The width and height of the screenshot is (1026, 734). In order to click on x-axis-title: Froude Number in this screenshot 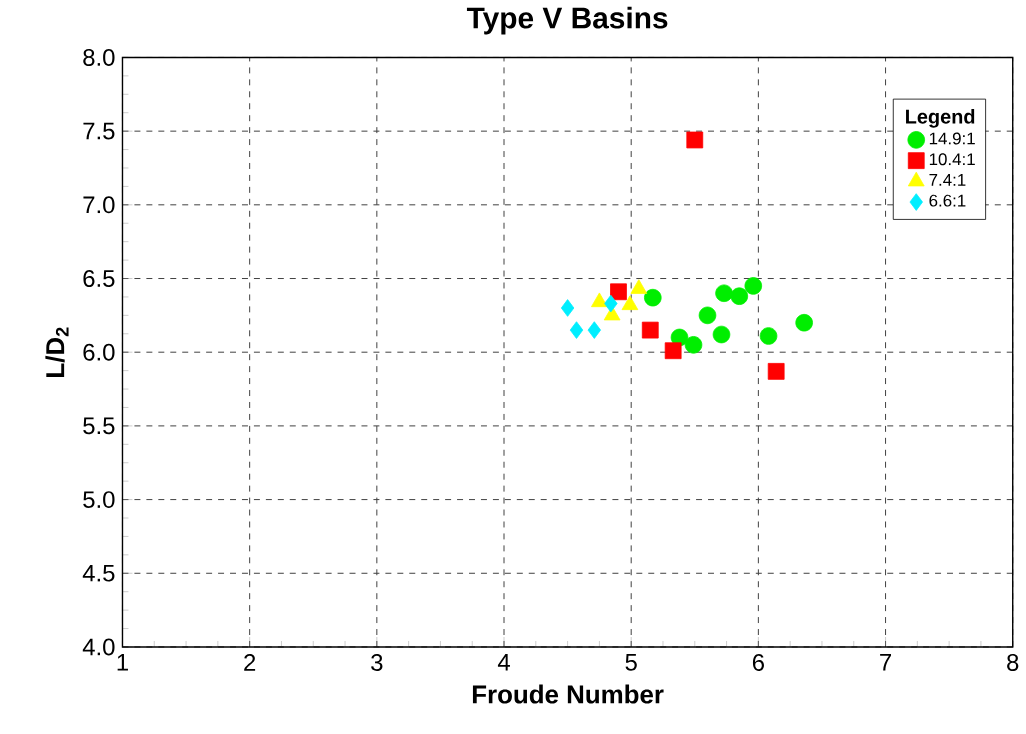, I will do `click(568, 694)`.